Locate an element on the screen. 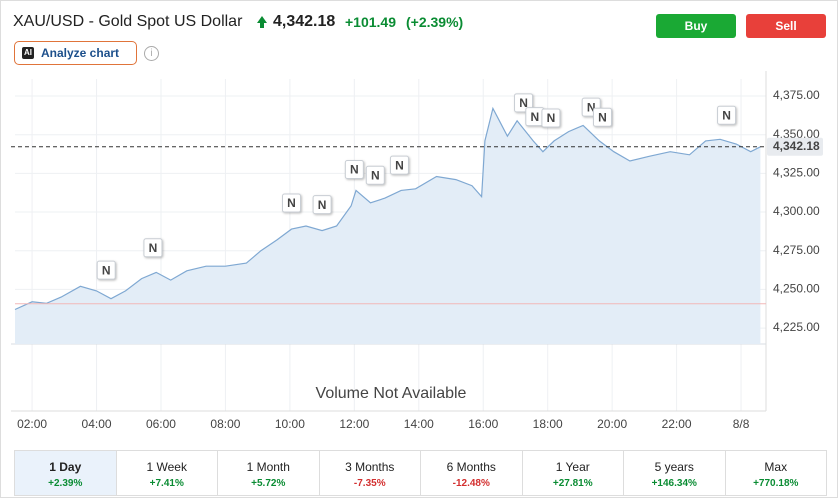  period-change: +2.39% is located at coordinates (65, 483).